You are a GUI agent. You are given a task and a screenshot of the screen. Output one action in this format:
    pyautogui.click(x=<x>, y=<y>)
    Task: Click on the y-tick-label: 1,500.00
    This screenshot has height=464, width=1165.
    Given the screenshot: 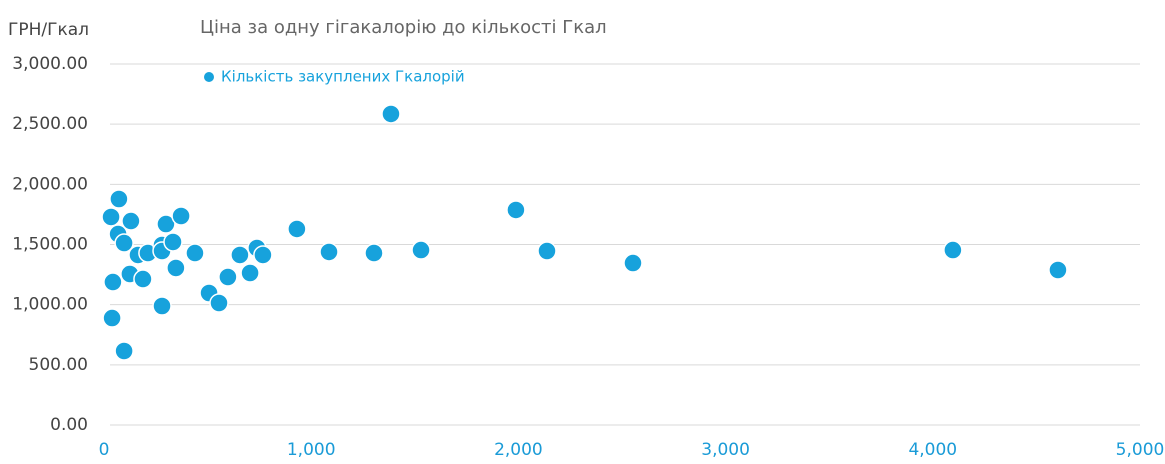 What is the action you would take?
    pyautogui.click(x=50, y=245)
    